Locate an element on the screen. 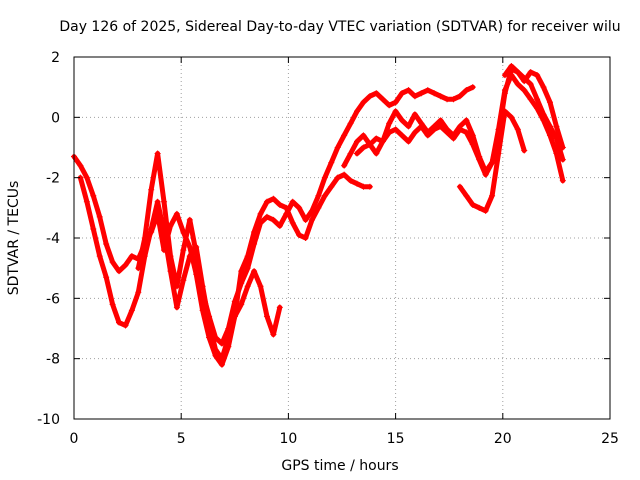  y-tick-label: -2 is located at coordinates (53, 179).